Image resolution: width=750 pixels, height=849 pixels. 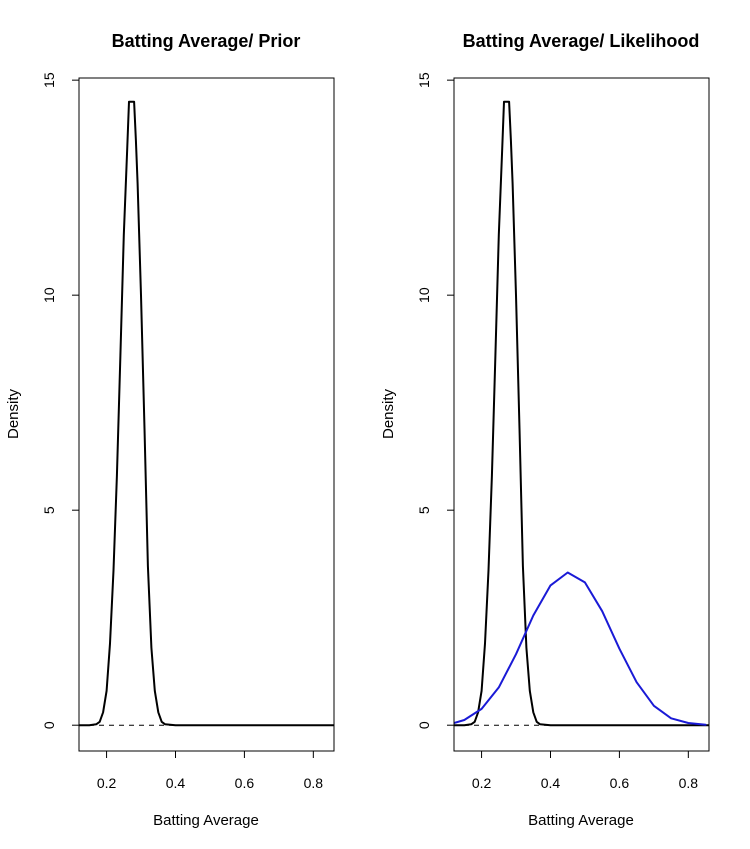 What do you see at coordinates (206, 41) in the screenshot?
I see `chart-title: Batting Average/ Prior` at bounding box center [206, 41].